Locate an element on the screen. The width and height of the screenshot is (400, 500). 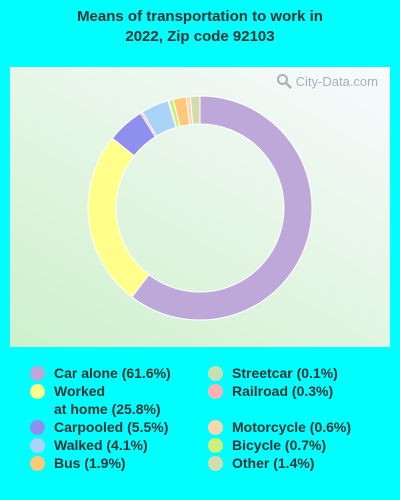
legend-item: Car alone (61.6%) is located at coordinates (100, 373).